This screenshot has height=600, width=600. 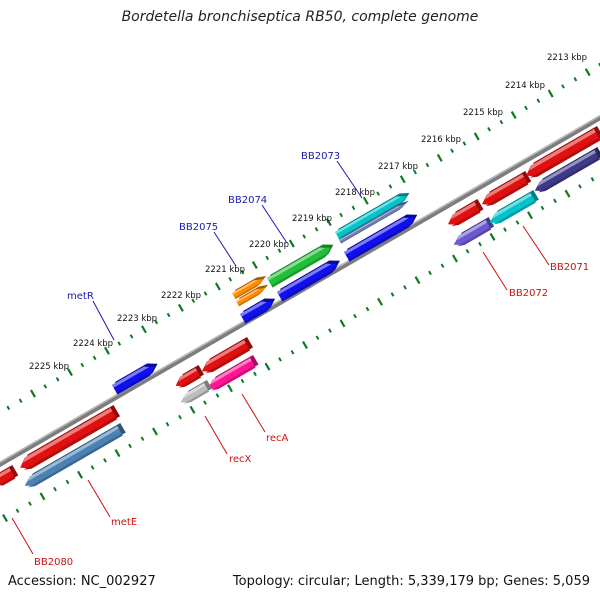 What do you see at coordinates (277, 438) in the screenshot?
I see `gene-label-reca: recA` at bounding box center [277, 438].